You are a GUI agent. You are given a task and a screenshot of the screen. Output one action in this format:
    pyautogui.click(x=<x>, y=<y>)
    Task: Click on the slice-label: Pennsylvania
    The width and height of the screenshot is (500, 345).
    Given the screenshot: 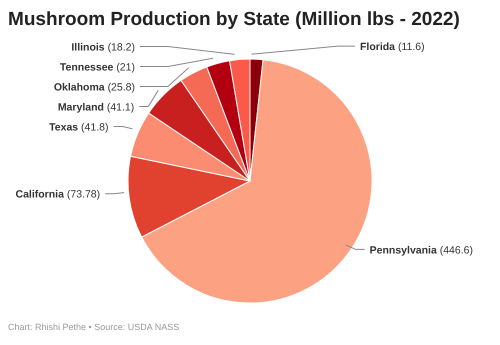 What is the action you would take?
    pyautogui.click(x=403, y=250)
    